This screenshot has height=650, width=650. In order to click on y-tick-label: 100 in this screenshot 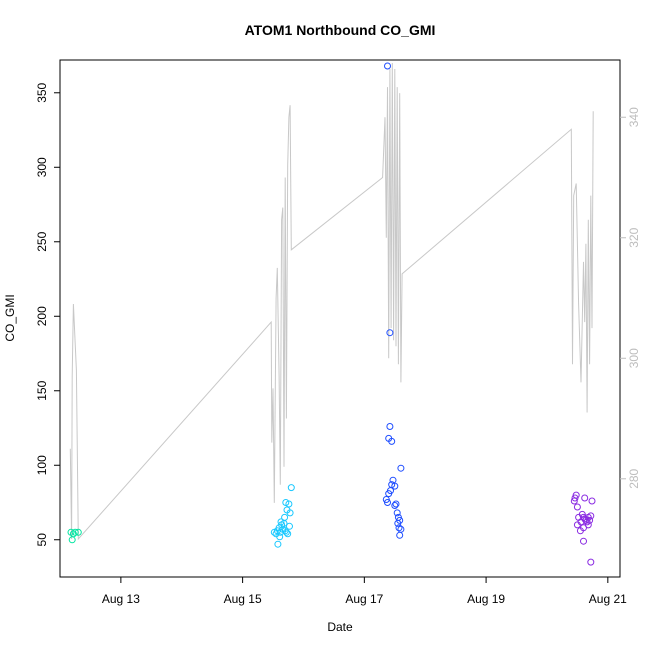, I will do `click(42, 465)`.